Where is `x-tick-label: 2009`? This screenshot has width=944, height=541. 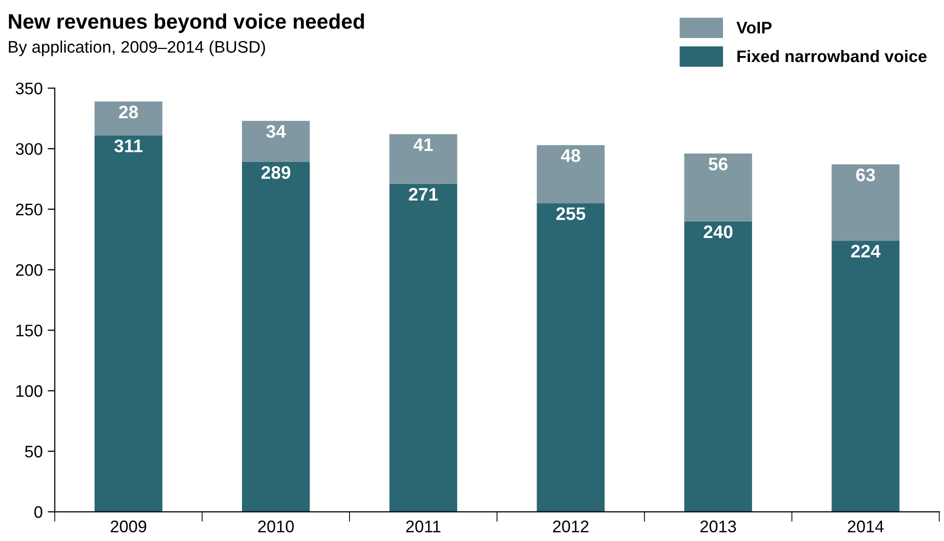
x-tick-label: 2009 is located at coordinates (128, 526).